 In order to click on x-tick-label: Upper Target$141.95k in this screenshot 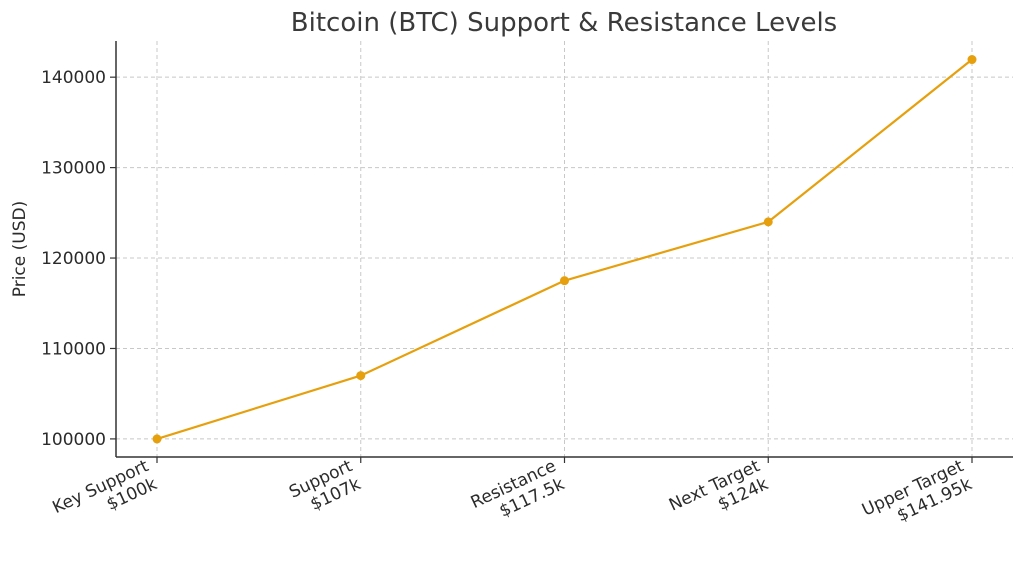, I will do `click(917, 491)`.